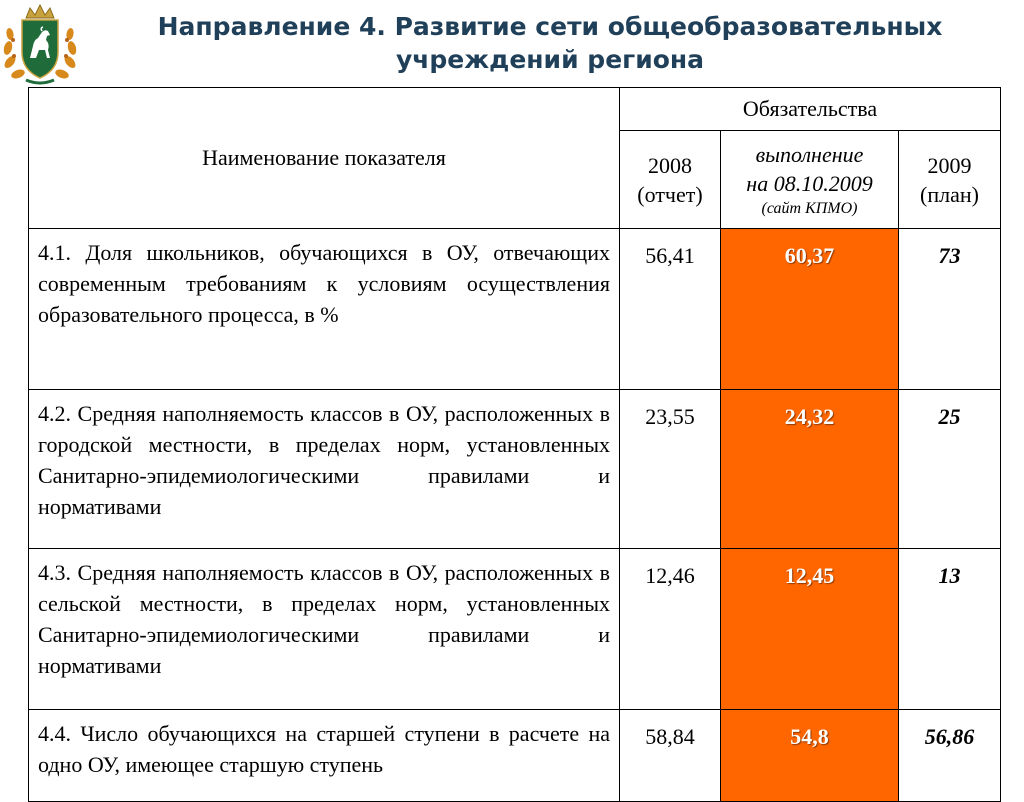  Describe the element at coordinates (324, 158) in the screenshot. I see `header-indicator-name: Наименование показателя` at that location.